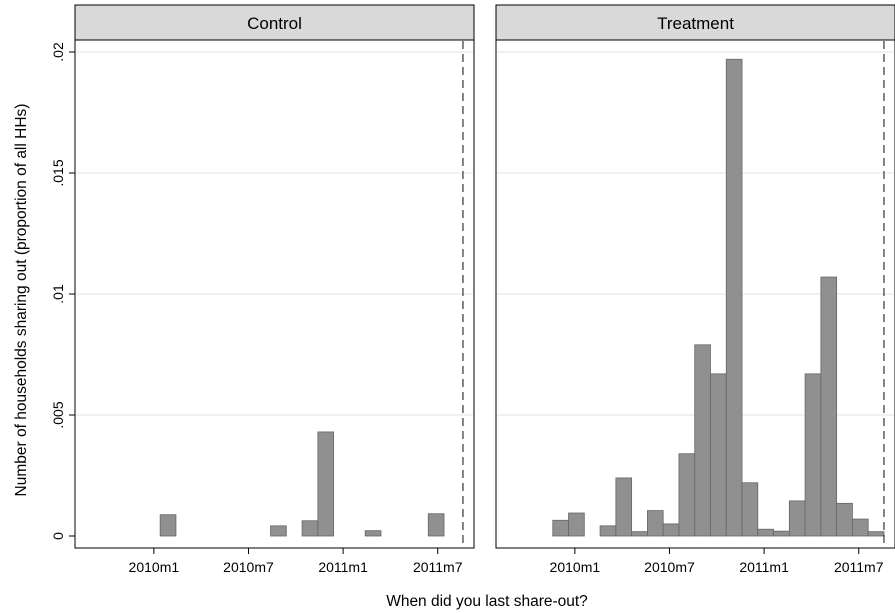 The height and width of the screenshot is (613, 895). Describe the element at coordinates (58, 52) in the screenshot. I see `y-tick-label: .02` at that location.